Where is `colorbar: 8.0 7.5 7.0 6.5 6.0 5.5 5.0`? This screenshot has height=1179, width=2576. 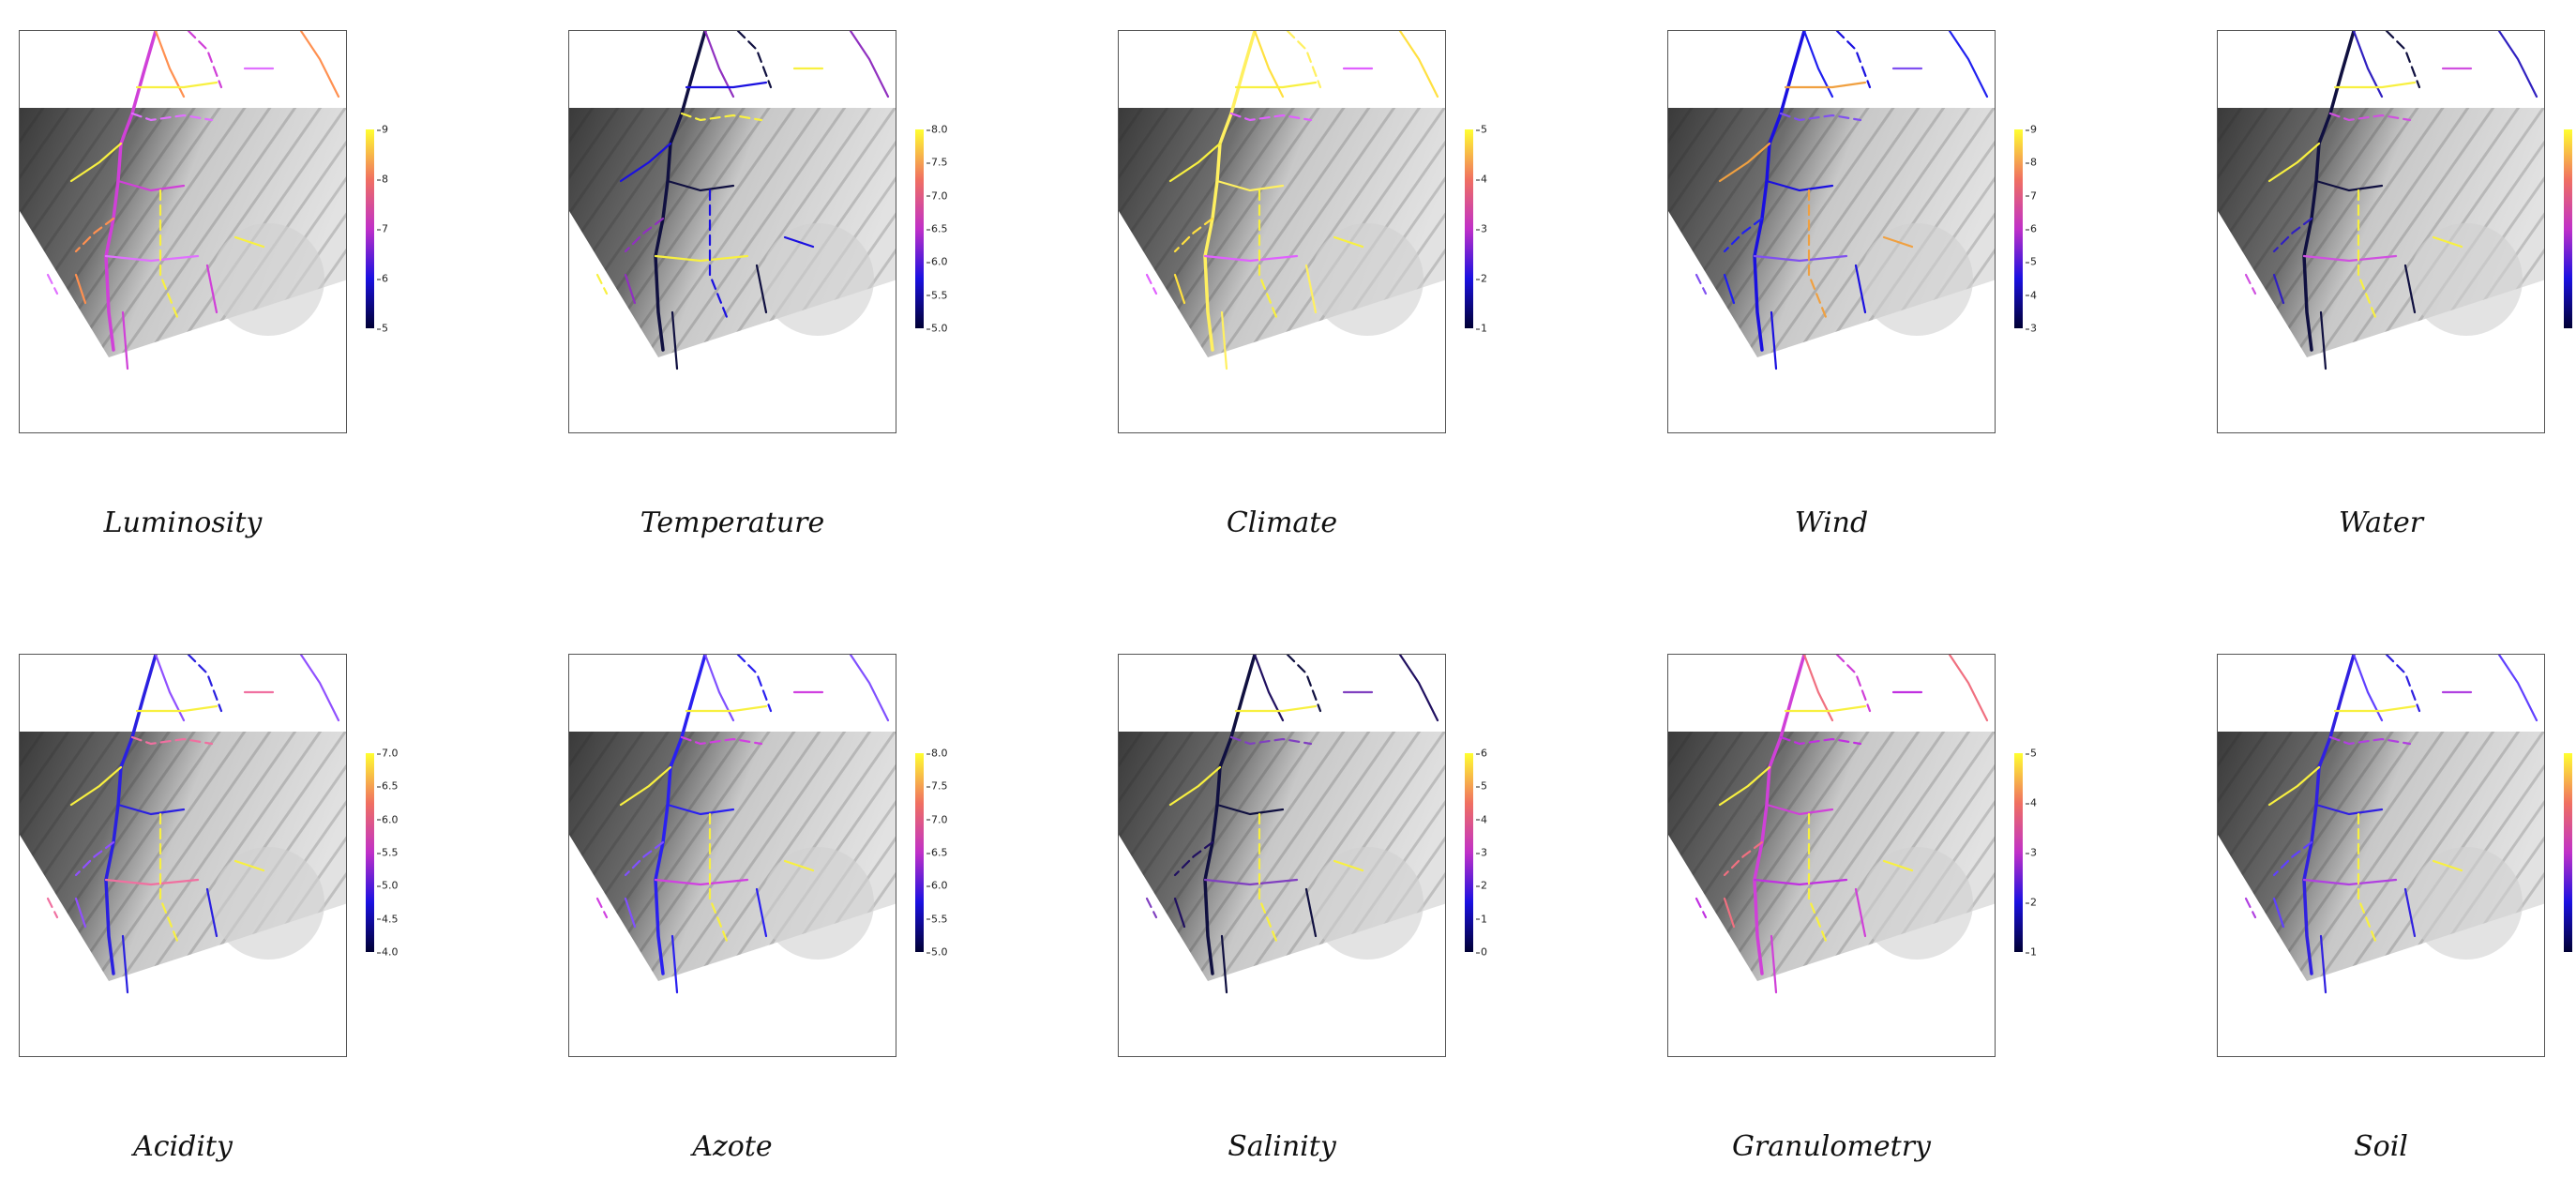 colorbar: 8.0 7.5 7.0 6.5 6.0 5.5 5.0 is located at coordinates (943, 230).